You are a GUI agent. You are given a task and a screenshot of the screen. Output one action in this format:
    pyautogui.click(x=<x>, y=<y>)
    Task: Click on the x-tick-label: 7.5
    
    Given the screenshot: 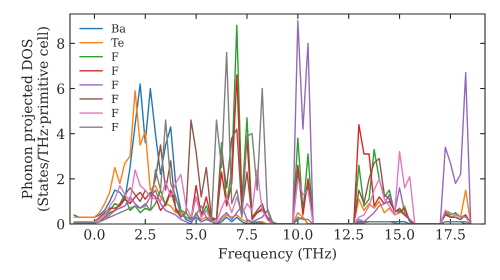 What is the action you would take?
    pyautogui.click(x=247, y=234)
    